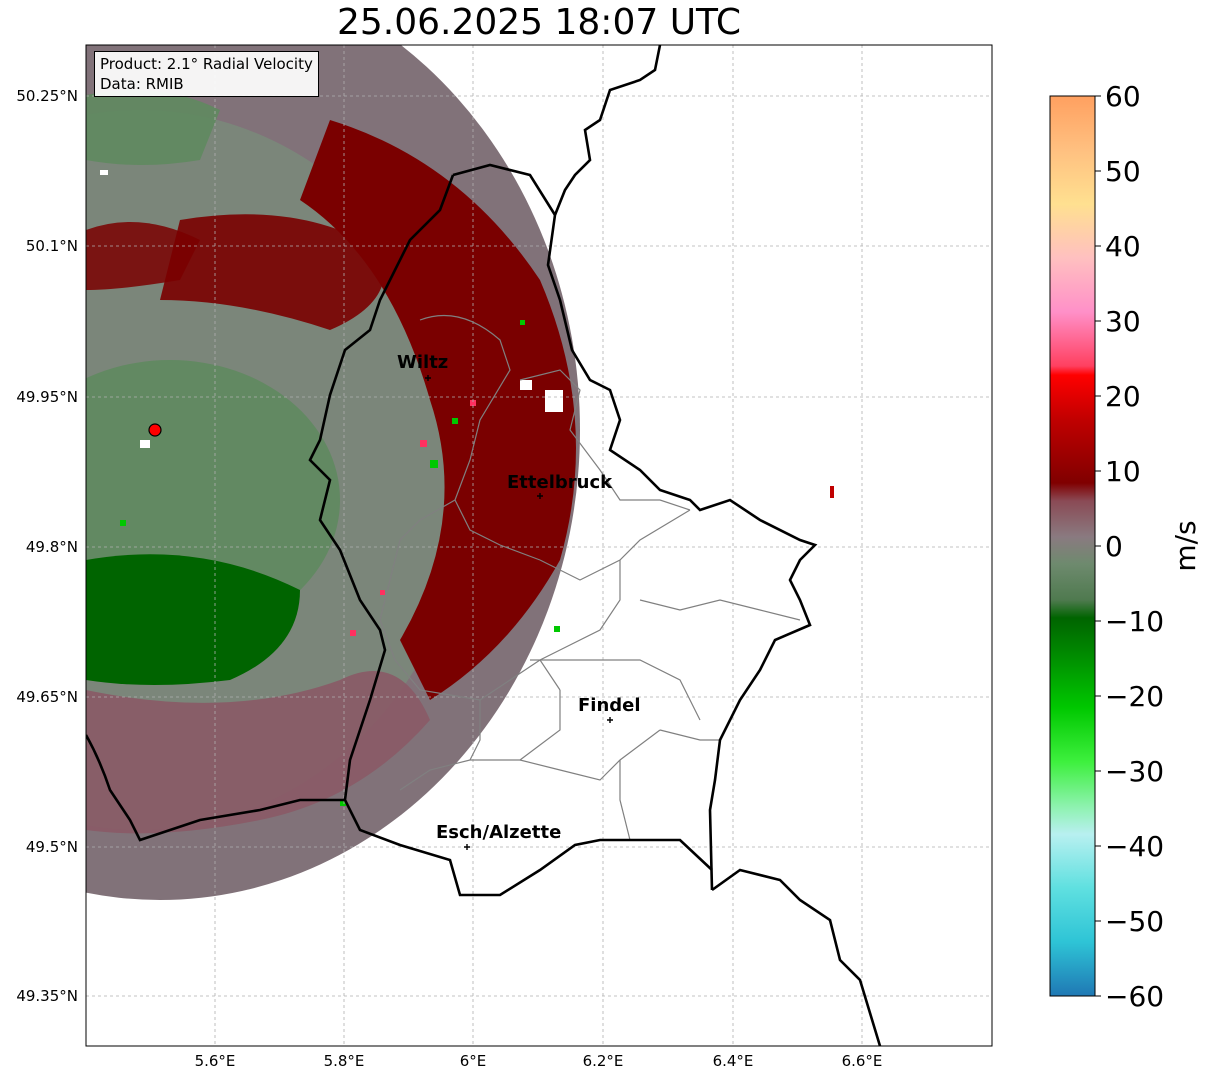 This screenshot has width=1207, height=1081. What do you see at coordinates (519, 612) in the screenshot?
I see `place-markers` at bounding box center [519, 612].